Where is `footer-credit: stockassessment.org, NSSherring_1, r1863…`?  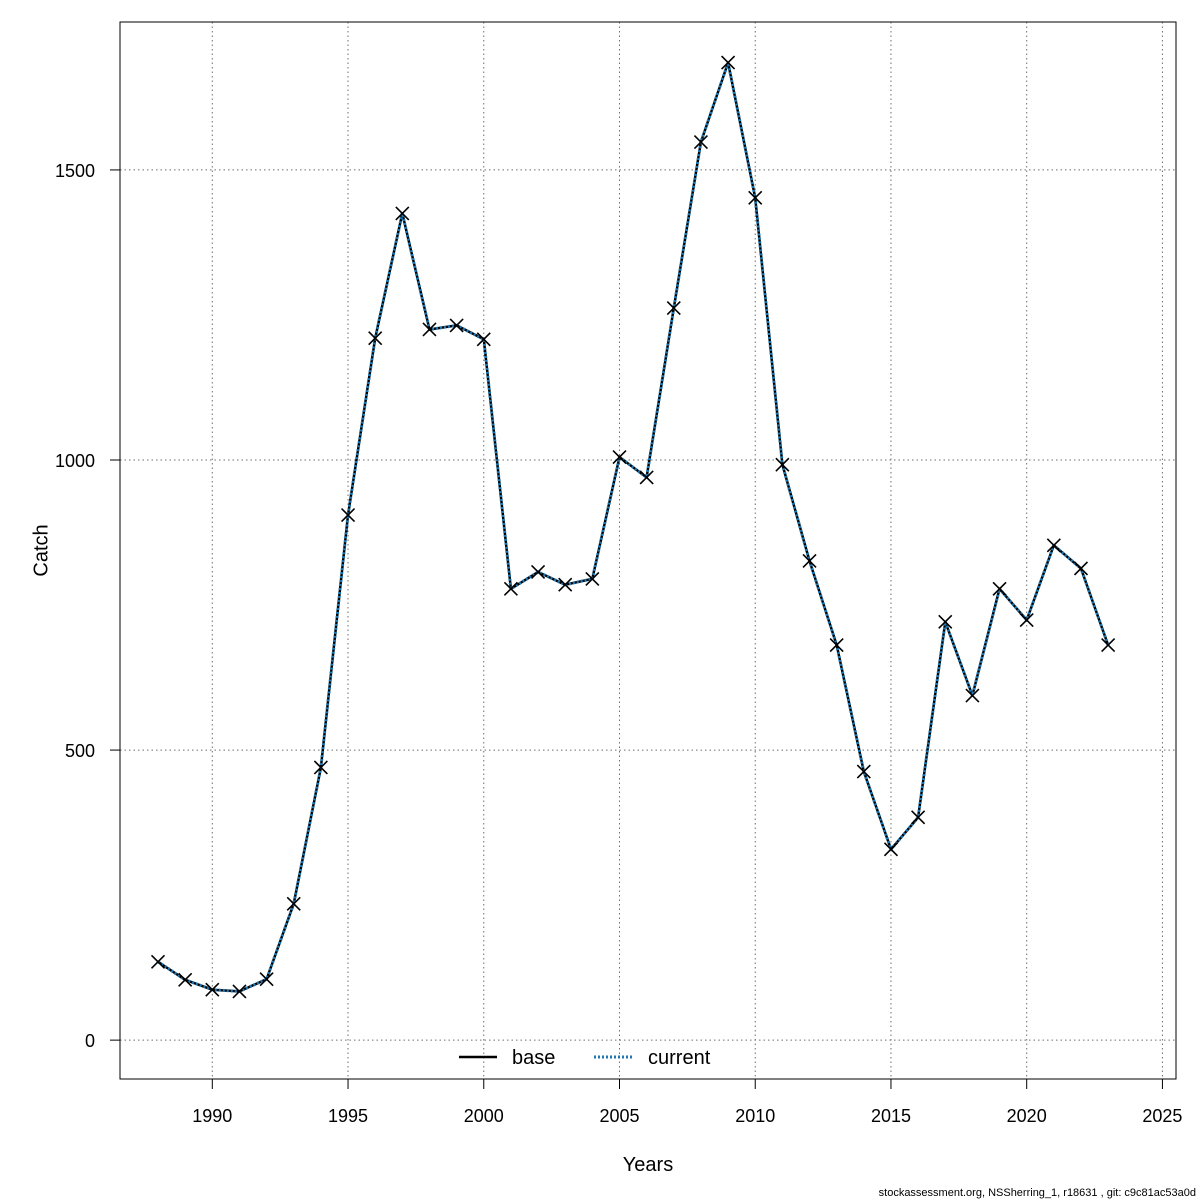
footer-credit: stockassessment.org, NSSherring_1, r1863… is located at coordinates (1037, 1193).